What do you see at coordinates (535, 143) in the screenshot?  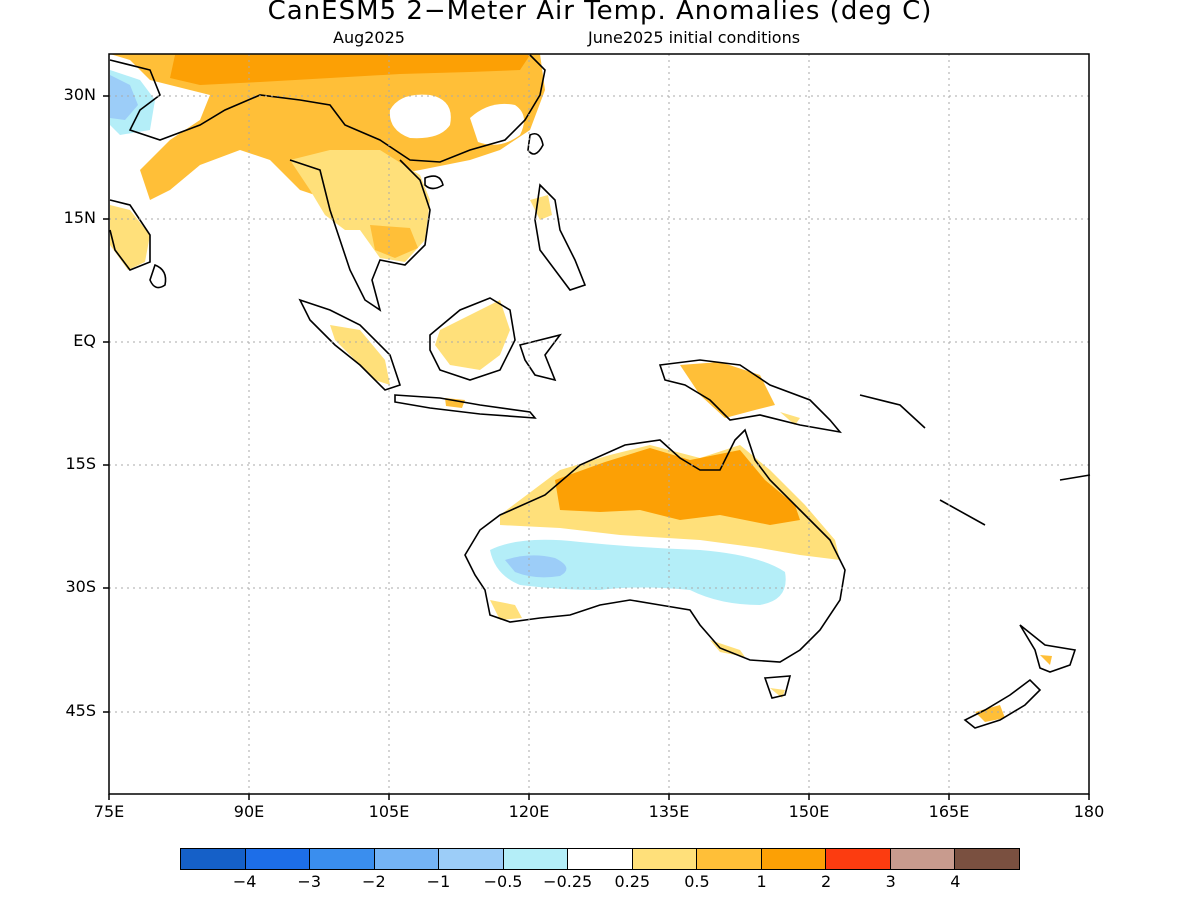 I see `coast-taiwan` at bounding box center [535, 143].